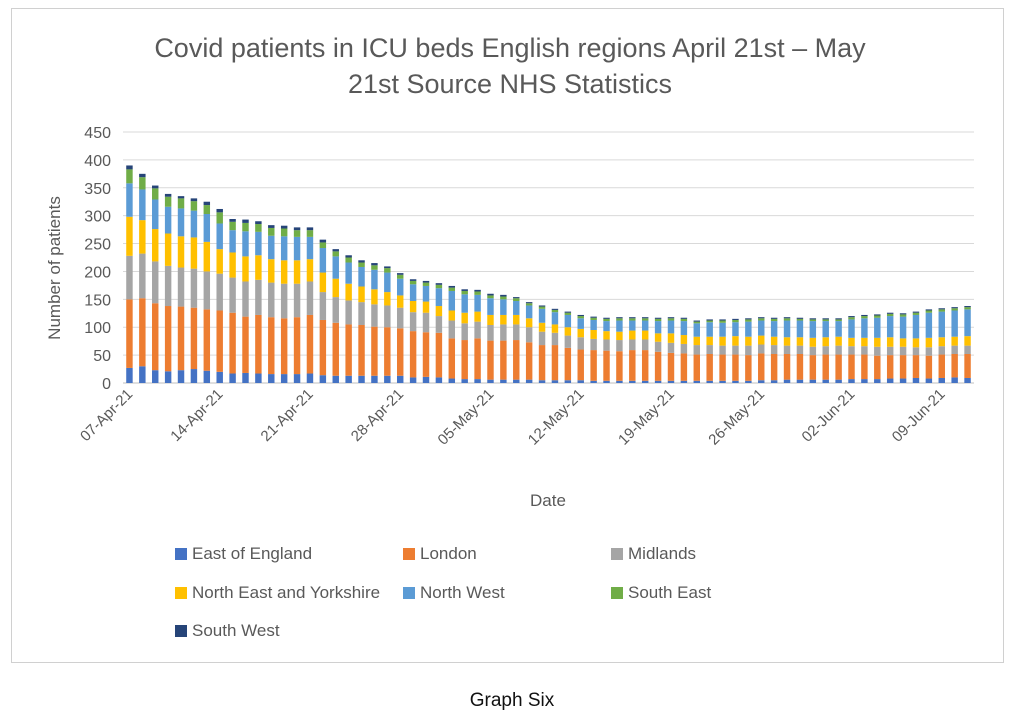  Describe the element at coordinates (236, 630) in the screenshot. I see `legend-label: South West` at that location.